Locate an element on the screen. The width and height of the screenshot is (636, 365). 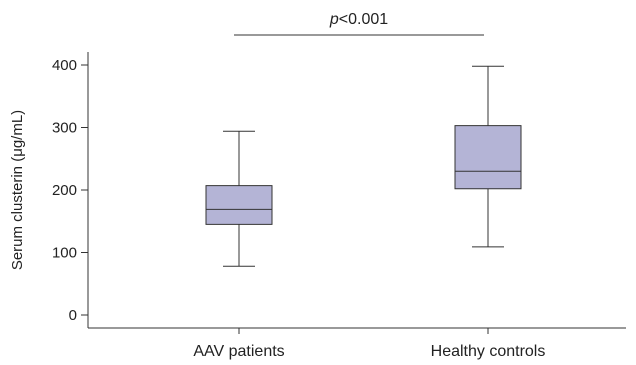
p-value: <0.001 is located at coordinates (363, 19).